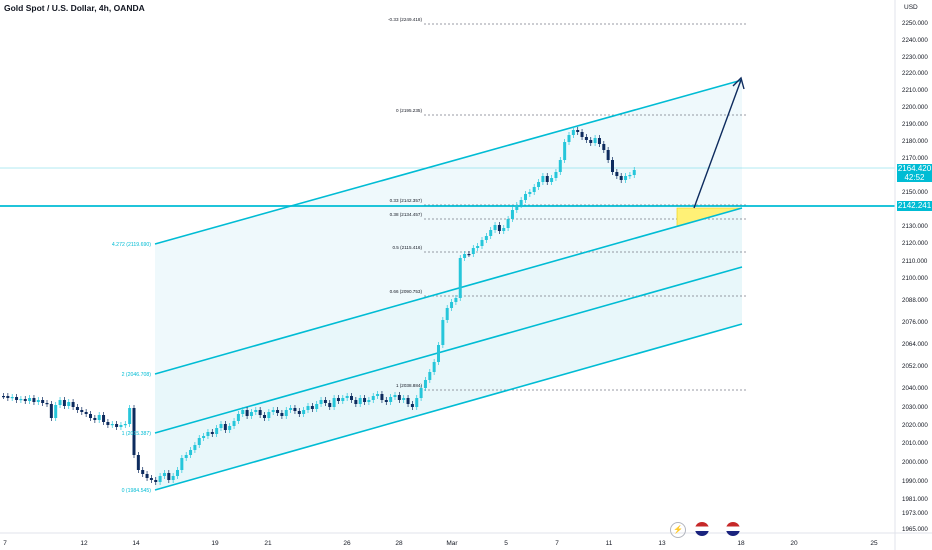 Image resolution: width=932 pixels, height=550 pixels. Describe the element at coordinates (915, 107) in the screenshot. I see `price-tick-label: 2200.000` at that location.